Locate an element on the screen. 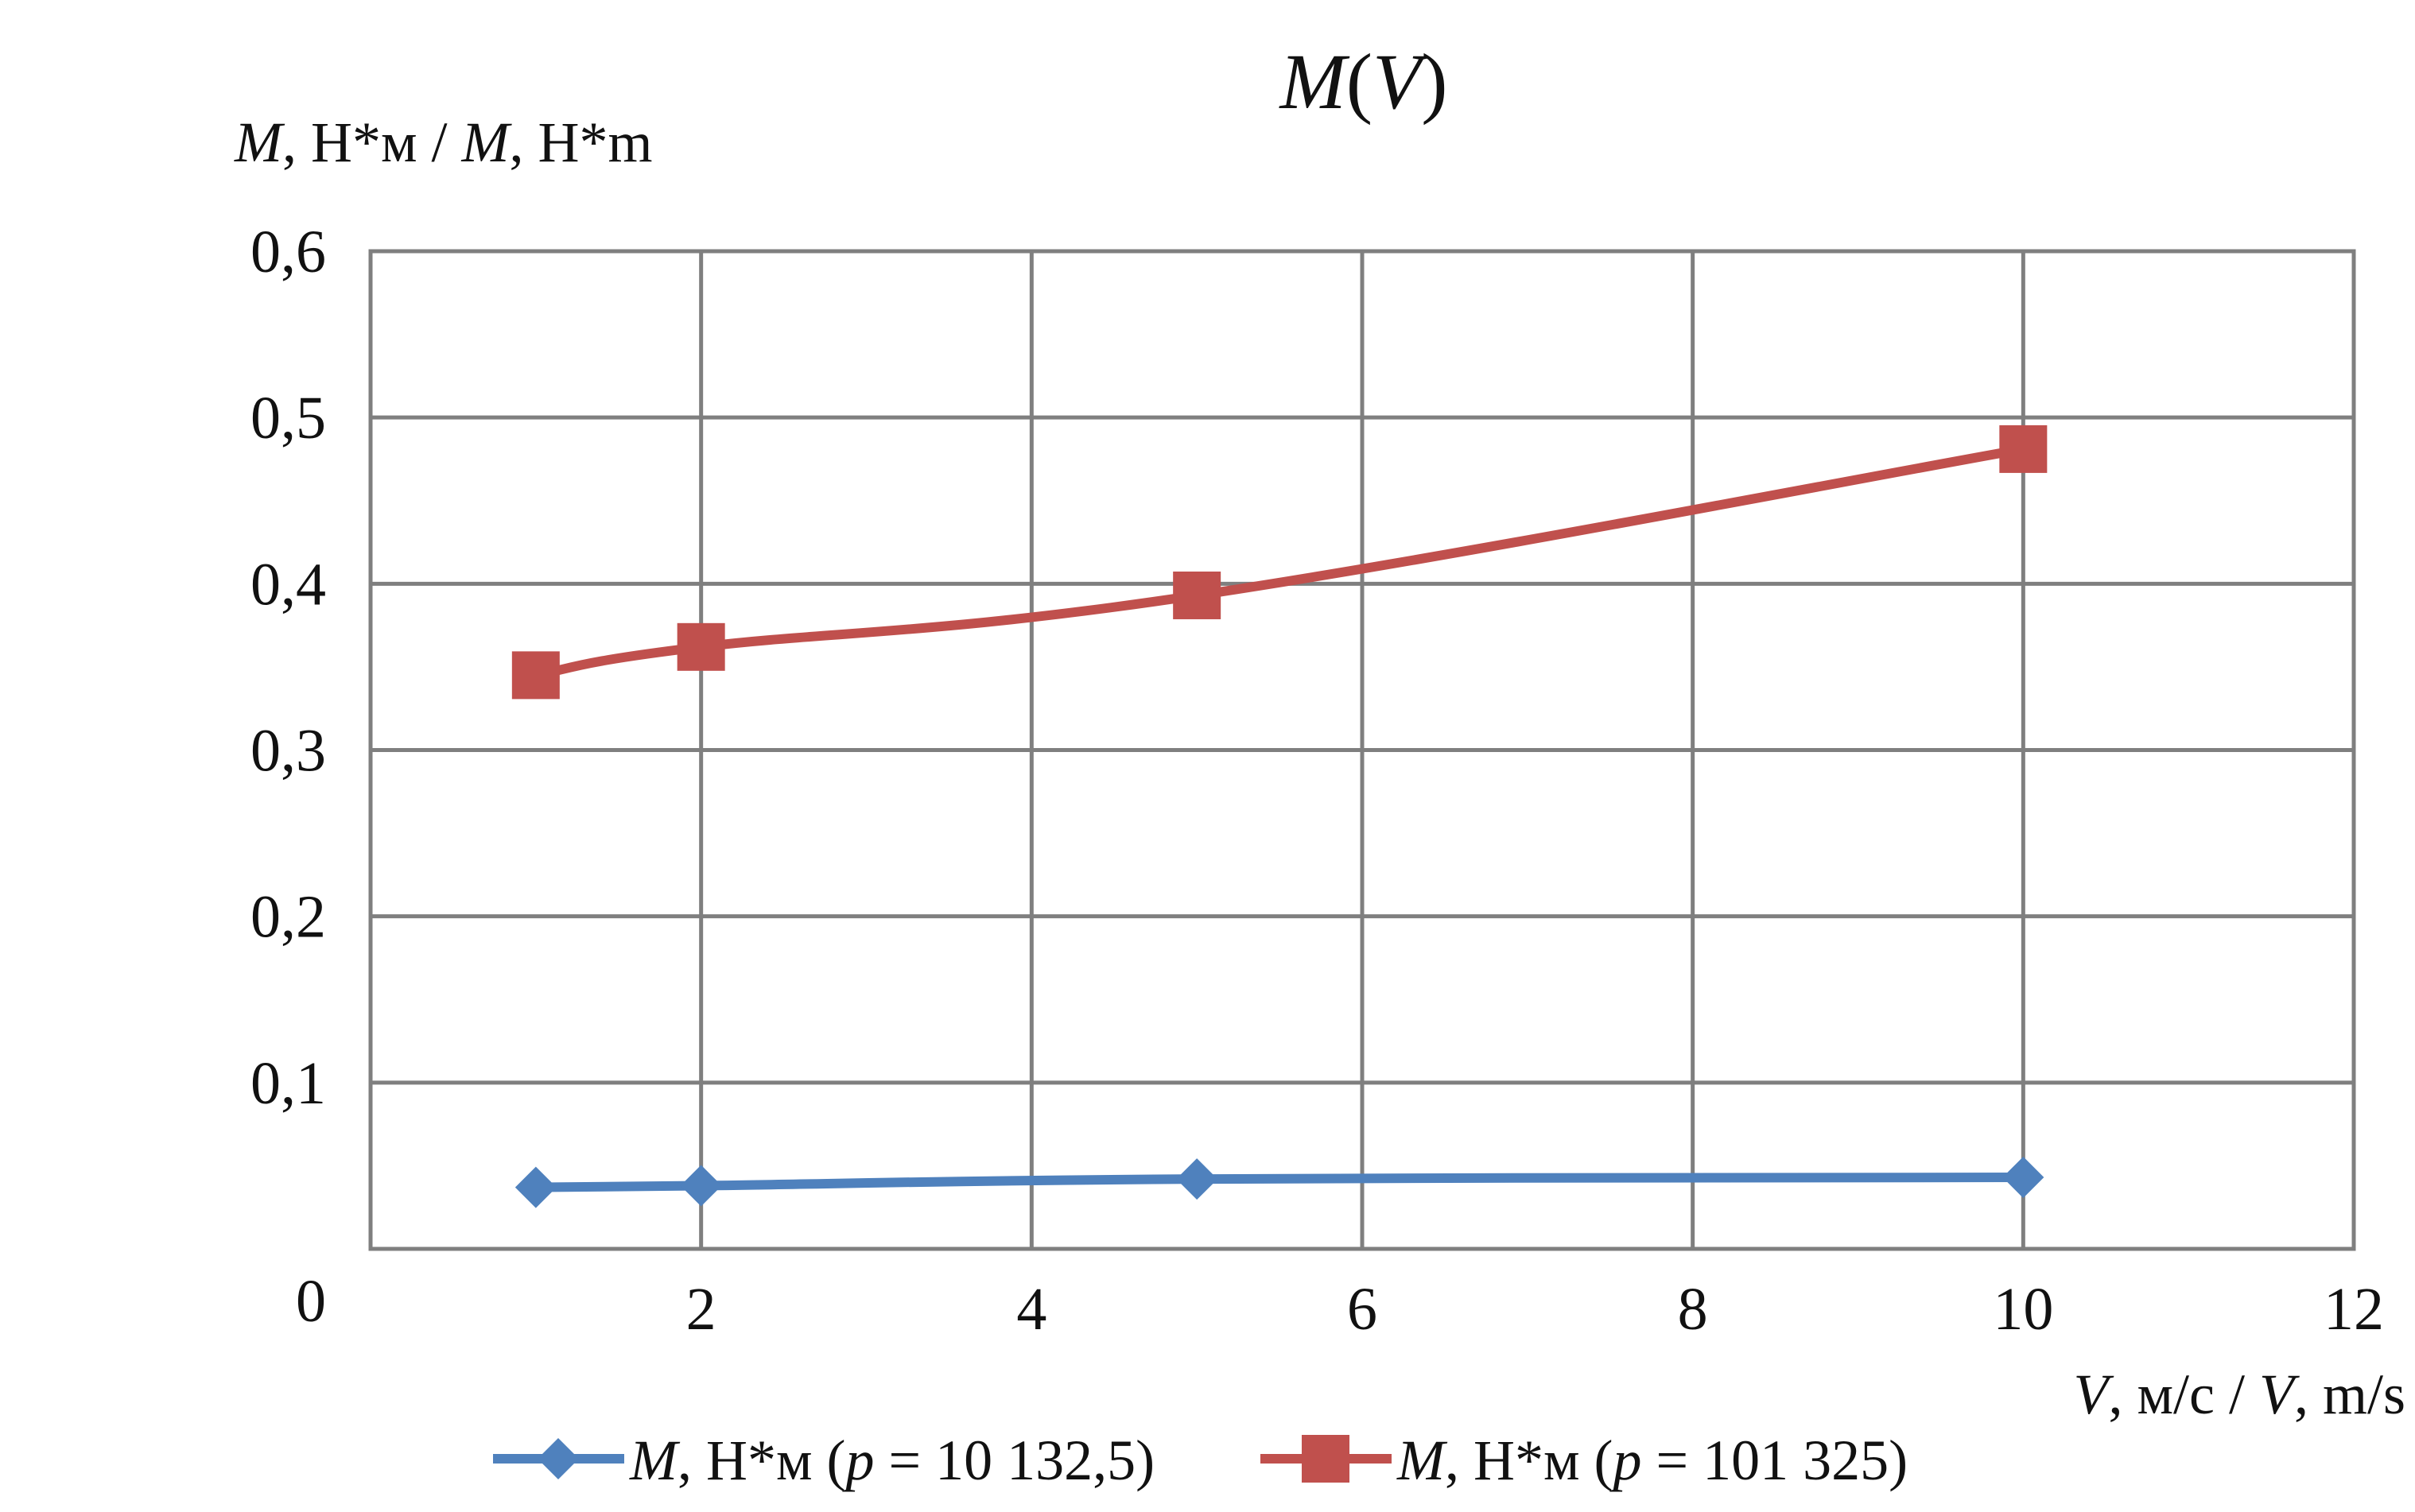  y-tick-label: 0,6 is located at coordinates (288, 252).